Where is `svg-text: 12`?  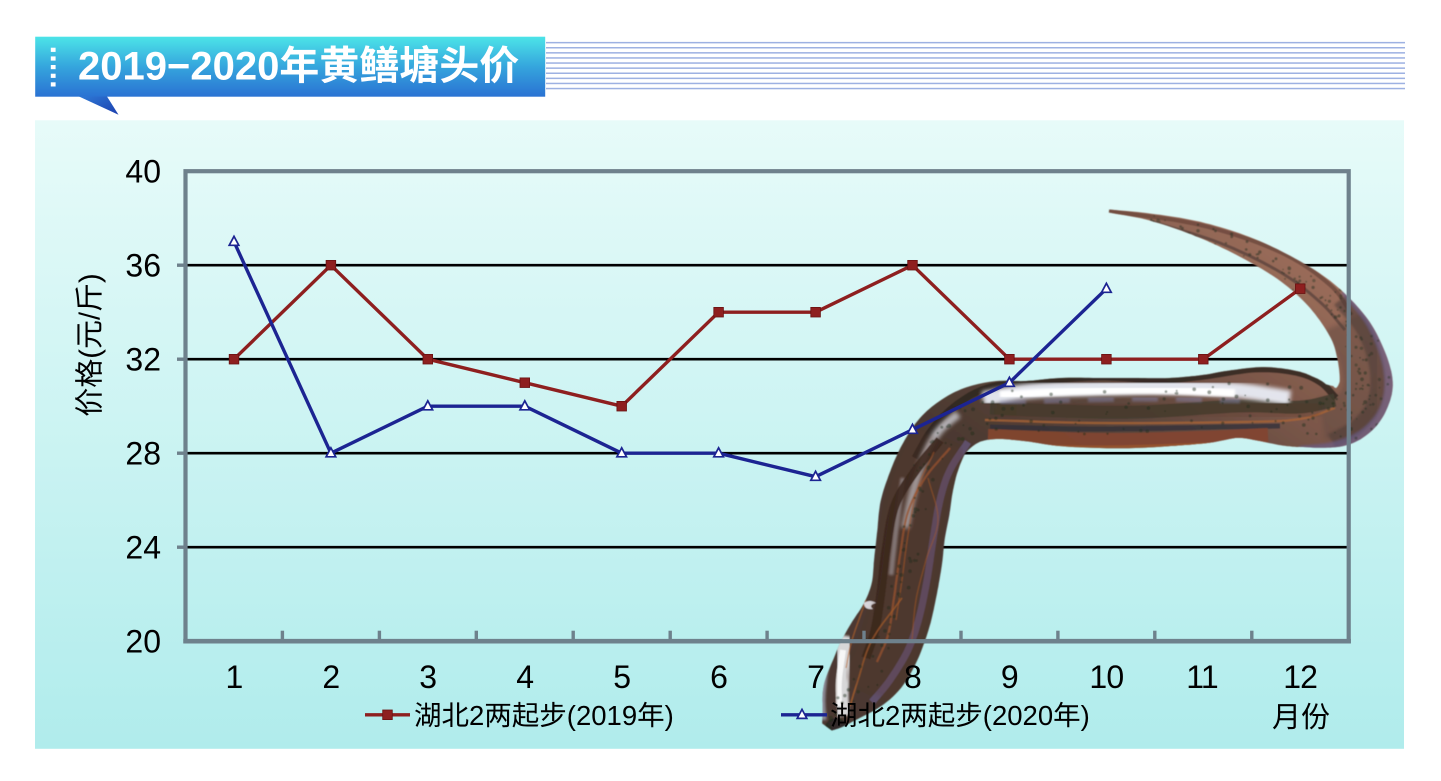
svg-text: 12 is located at coordinates (1300, 677).